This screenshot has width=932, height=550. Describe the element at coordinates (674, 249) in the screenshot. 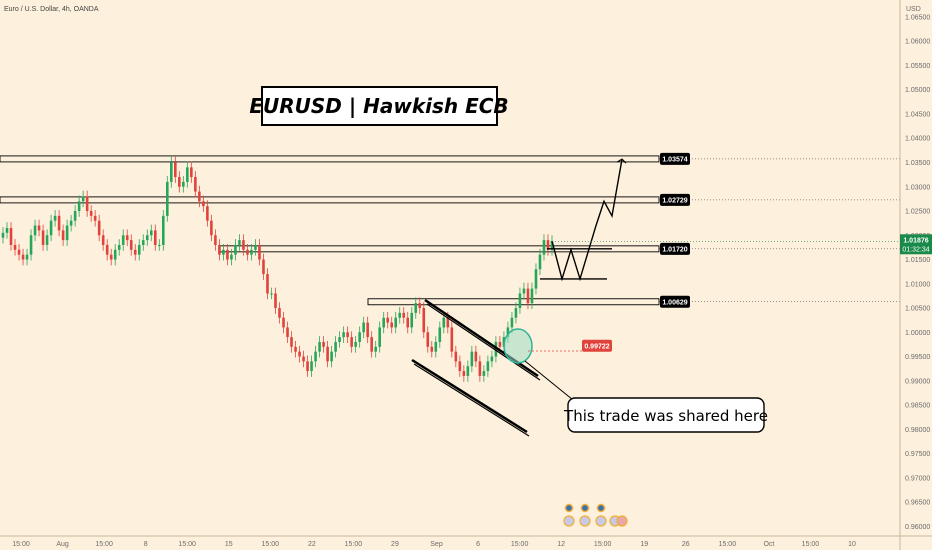

I see `level-price-label: 1.01720` at that location.